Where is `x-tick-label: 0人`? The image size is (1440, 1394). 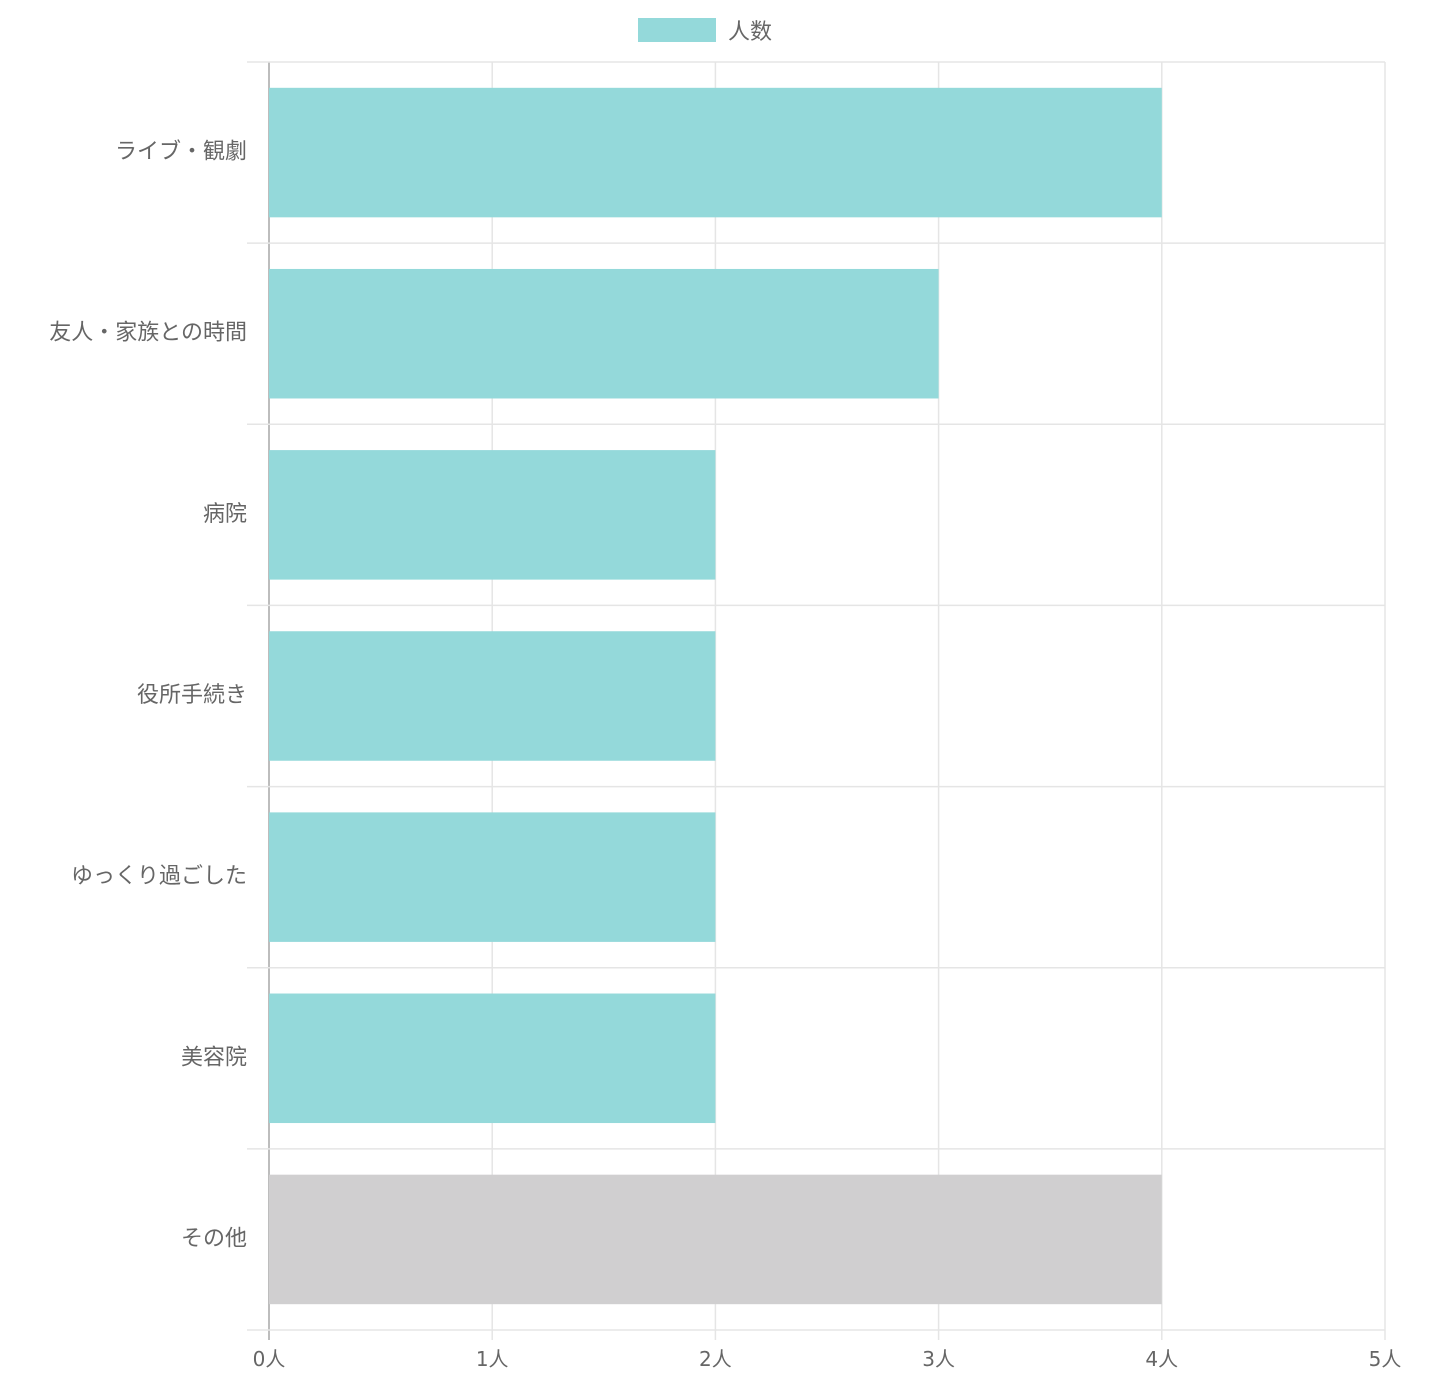
x-tick-label: 0人 is located at coordinates (269, 1359).